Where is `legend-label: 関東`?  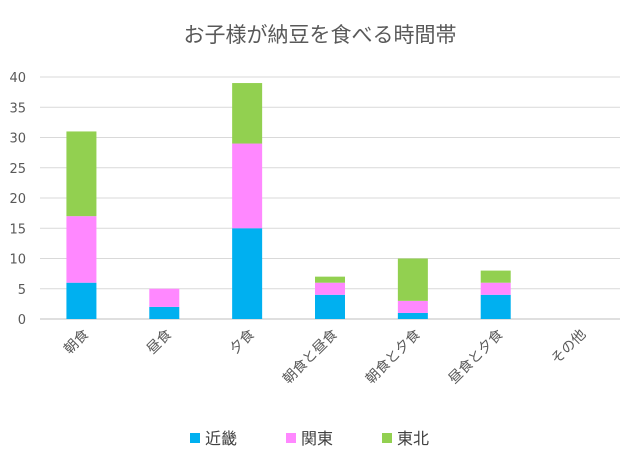 legend-label: 関東 is located at coordinates (317, 438).